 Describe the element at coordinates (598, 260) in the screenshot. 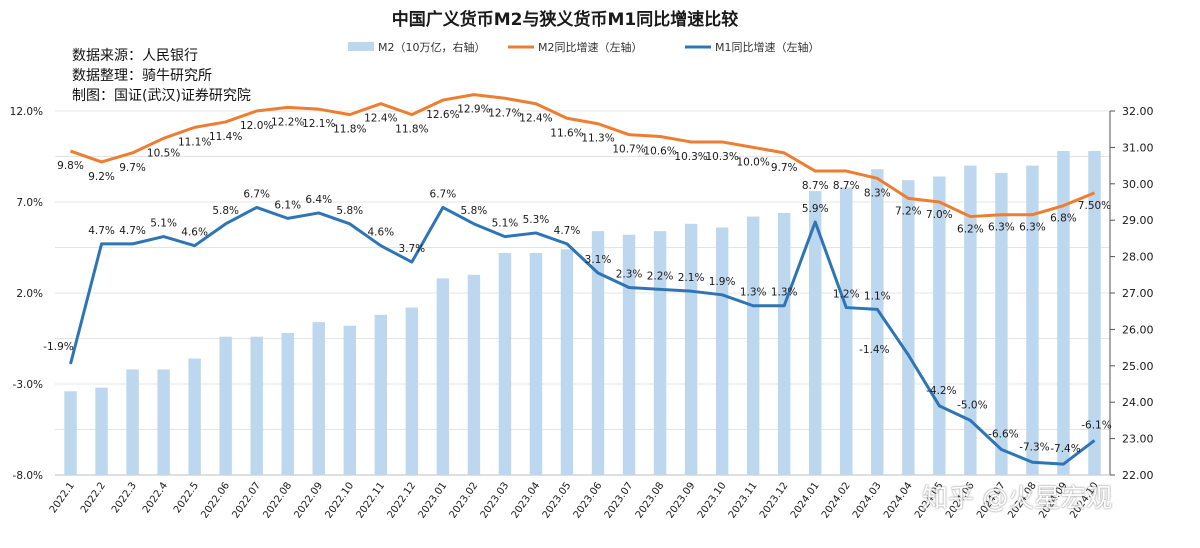

I see `data-label-m1: 3.1%` at that location.